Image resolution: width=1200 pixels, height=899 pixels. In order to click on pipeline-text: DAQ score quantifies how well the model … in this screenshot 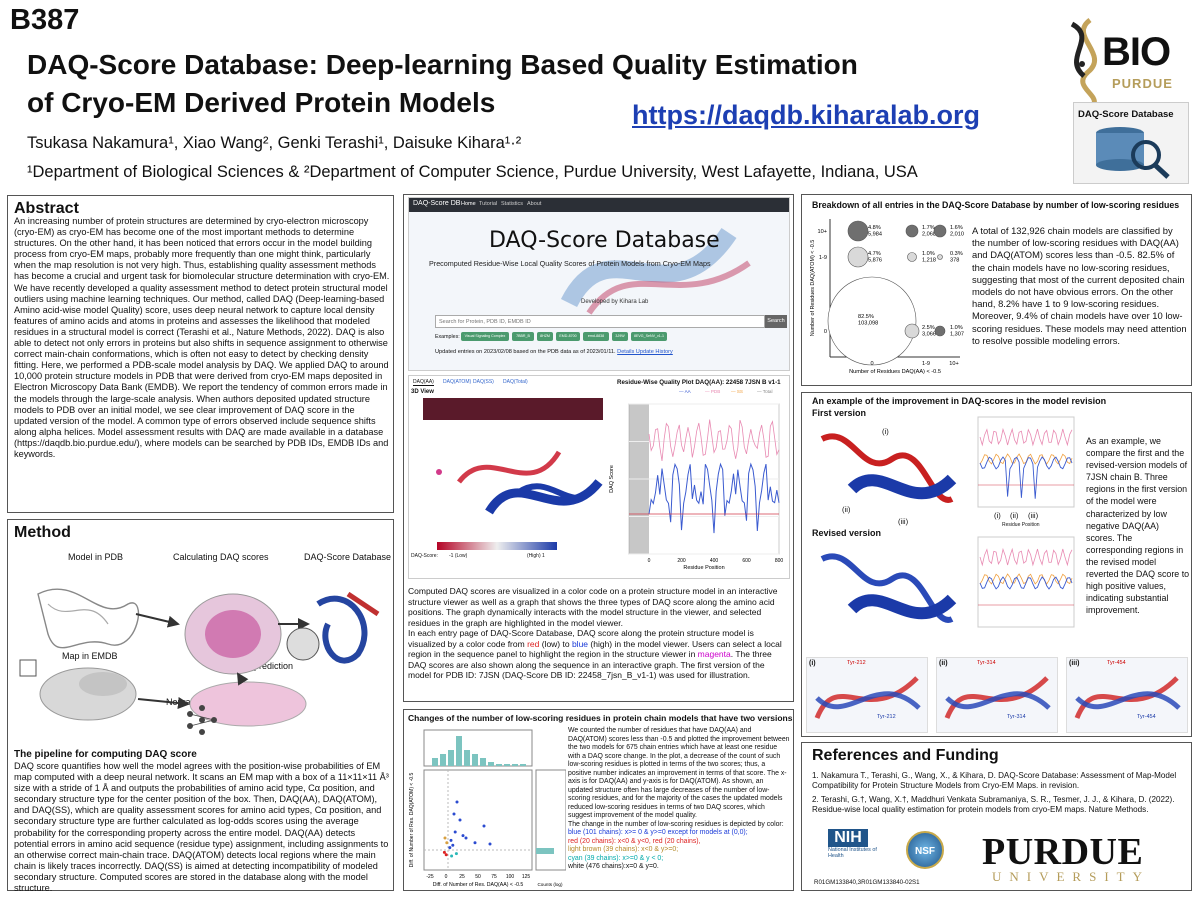, I will do `click(201, 827)`.